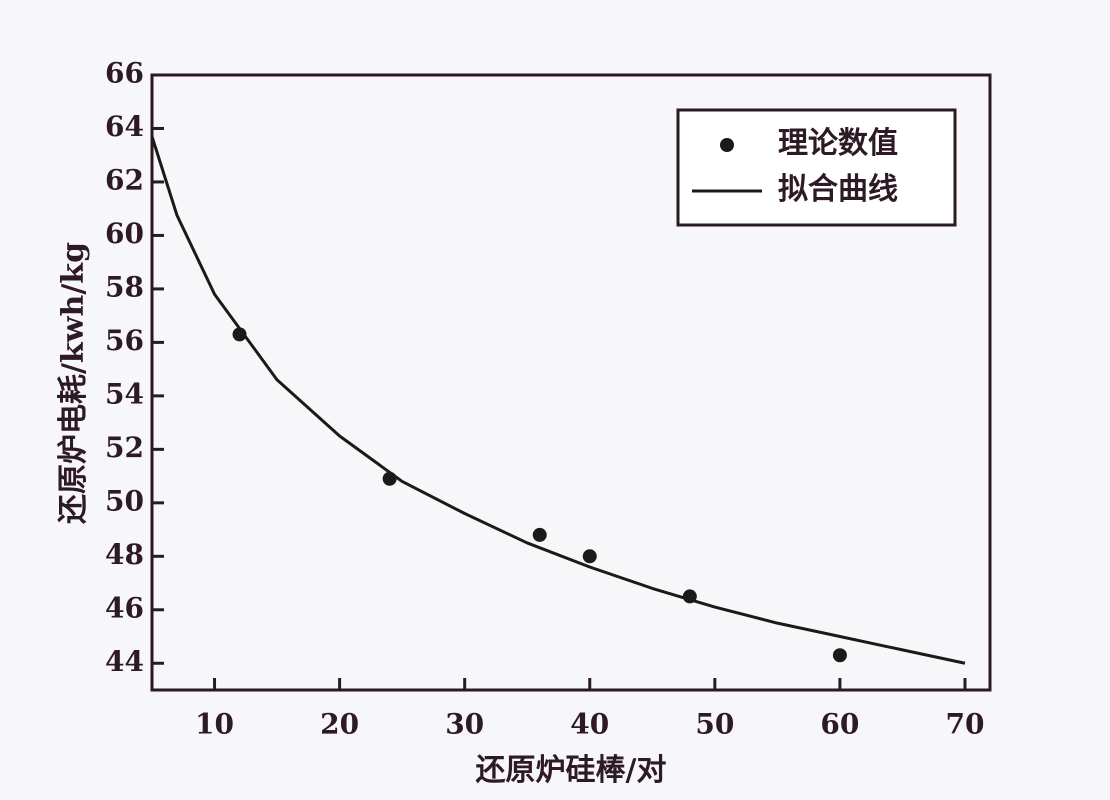 The height and width of the screenshot is (800, 1110). What do you see at coordinates (339, 724) in the screenshot?
I see `x-tick-label: 20` at bounding box center [339, 724].